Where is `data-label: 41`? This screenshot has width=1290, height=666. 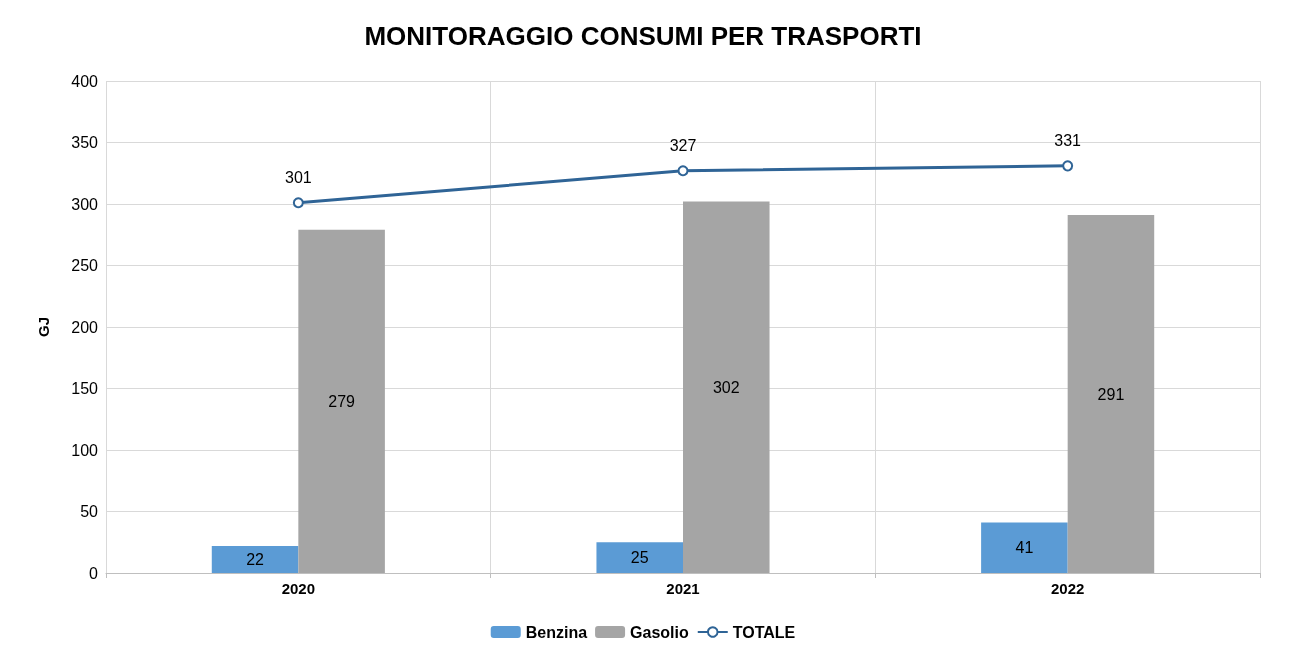 data-label: 41 is located at coordinates (1024, 548).